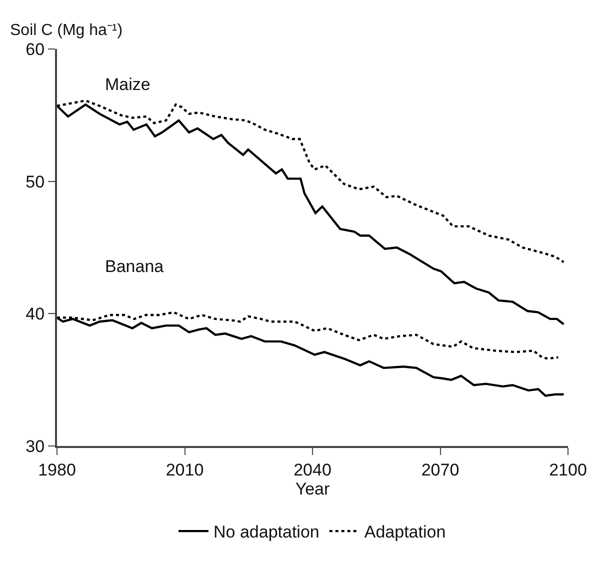  I want to click on x-tick-label: 2040, so click(313, 470).